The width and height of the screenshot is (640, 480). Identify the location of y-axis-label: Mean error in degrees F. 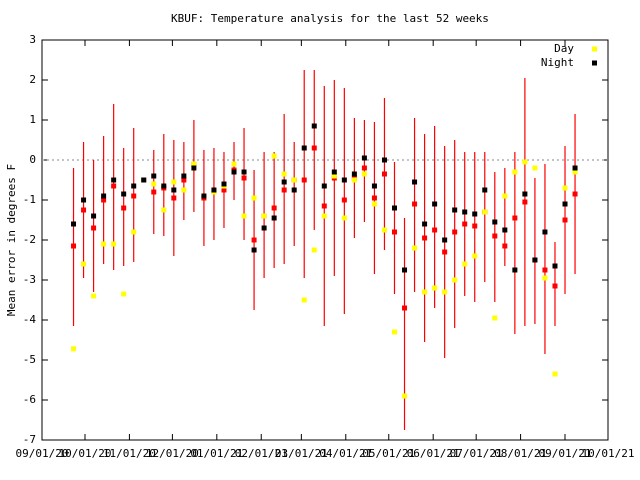
(11, 240).